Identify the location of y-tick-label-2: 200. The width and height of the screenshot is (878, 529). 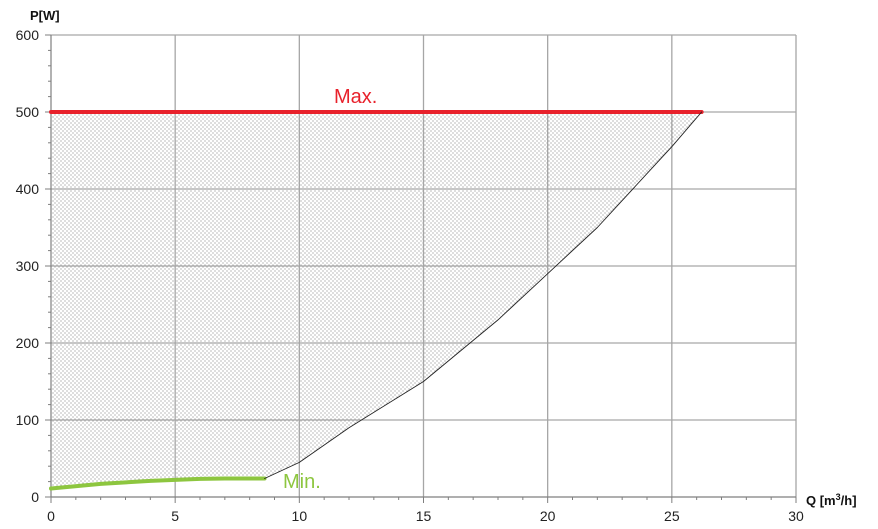
(28, 343).